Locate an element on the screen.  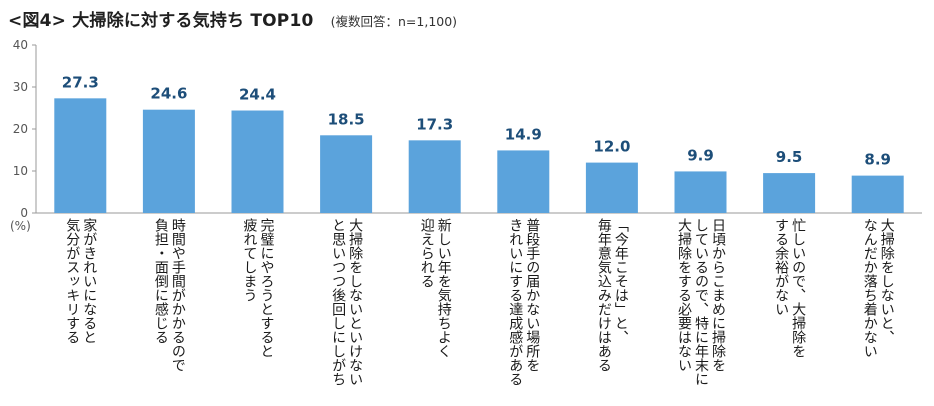
data-label: 24.4 is located at coordinates (257, 95).